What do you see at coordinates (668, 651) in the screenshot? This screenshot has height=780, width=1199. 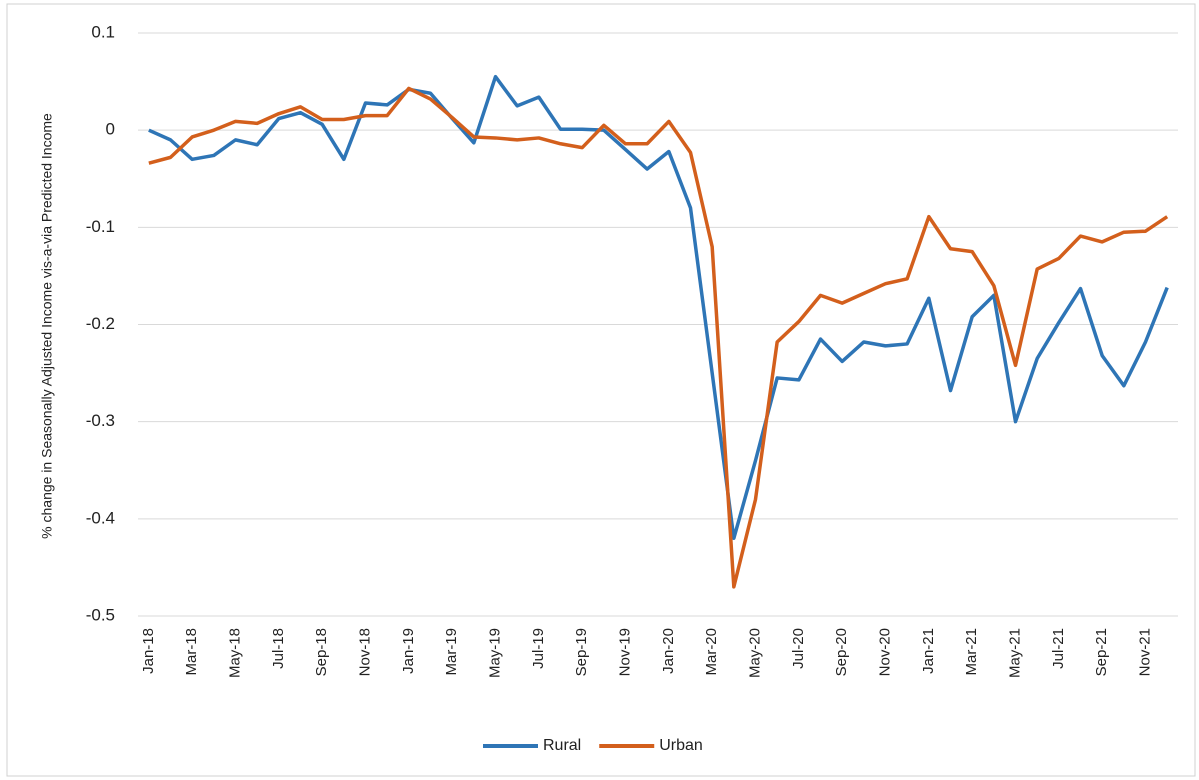 I see `x-tick-label: Jan-20` at bounding box center [668, 651].